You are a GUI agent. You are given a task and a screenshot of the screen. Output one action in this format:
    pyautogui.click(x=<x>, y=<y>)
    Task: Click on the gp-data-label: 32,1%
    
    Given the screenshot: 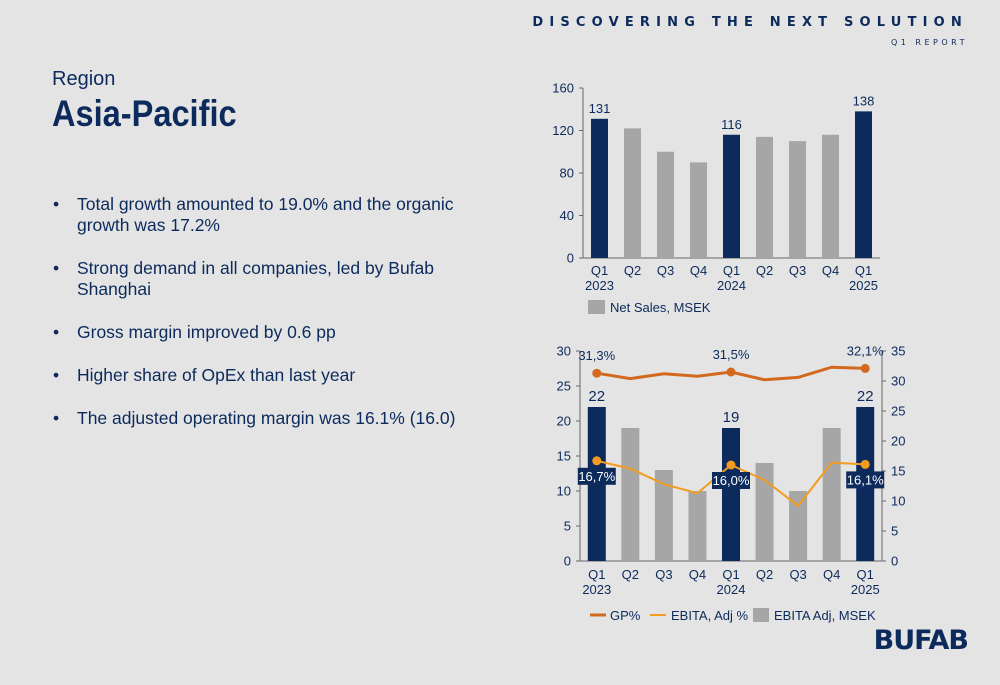 What is the action you would take?
    pyautogui.click(x=865, y=350)
    